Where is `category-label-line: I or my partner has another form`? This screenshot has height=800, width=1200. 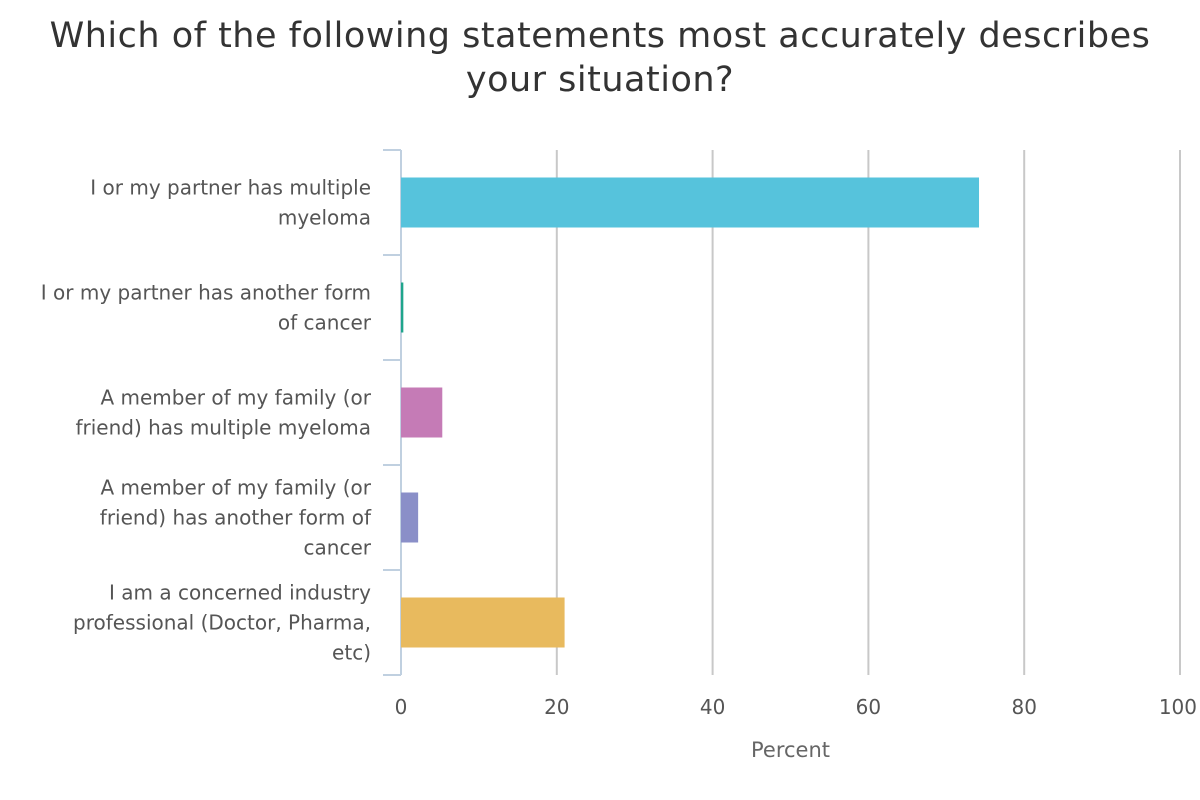
category-label-line: I or my partner has another form is located at coordinates (206, 293).